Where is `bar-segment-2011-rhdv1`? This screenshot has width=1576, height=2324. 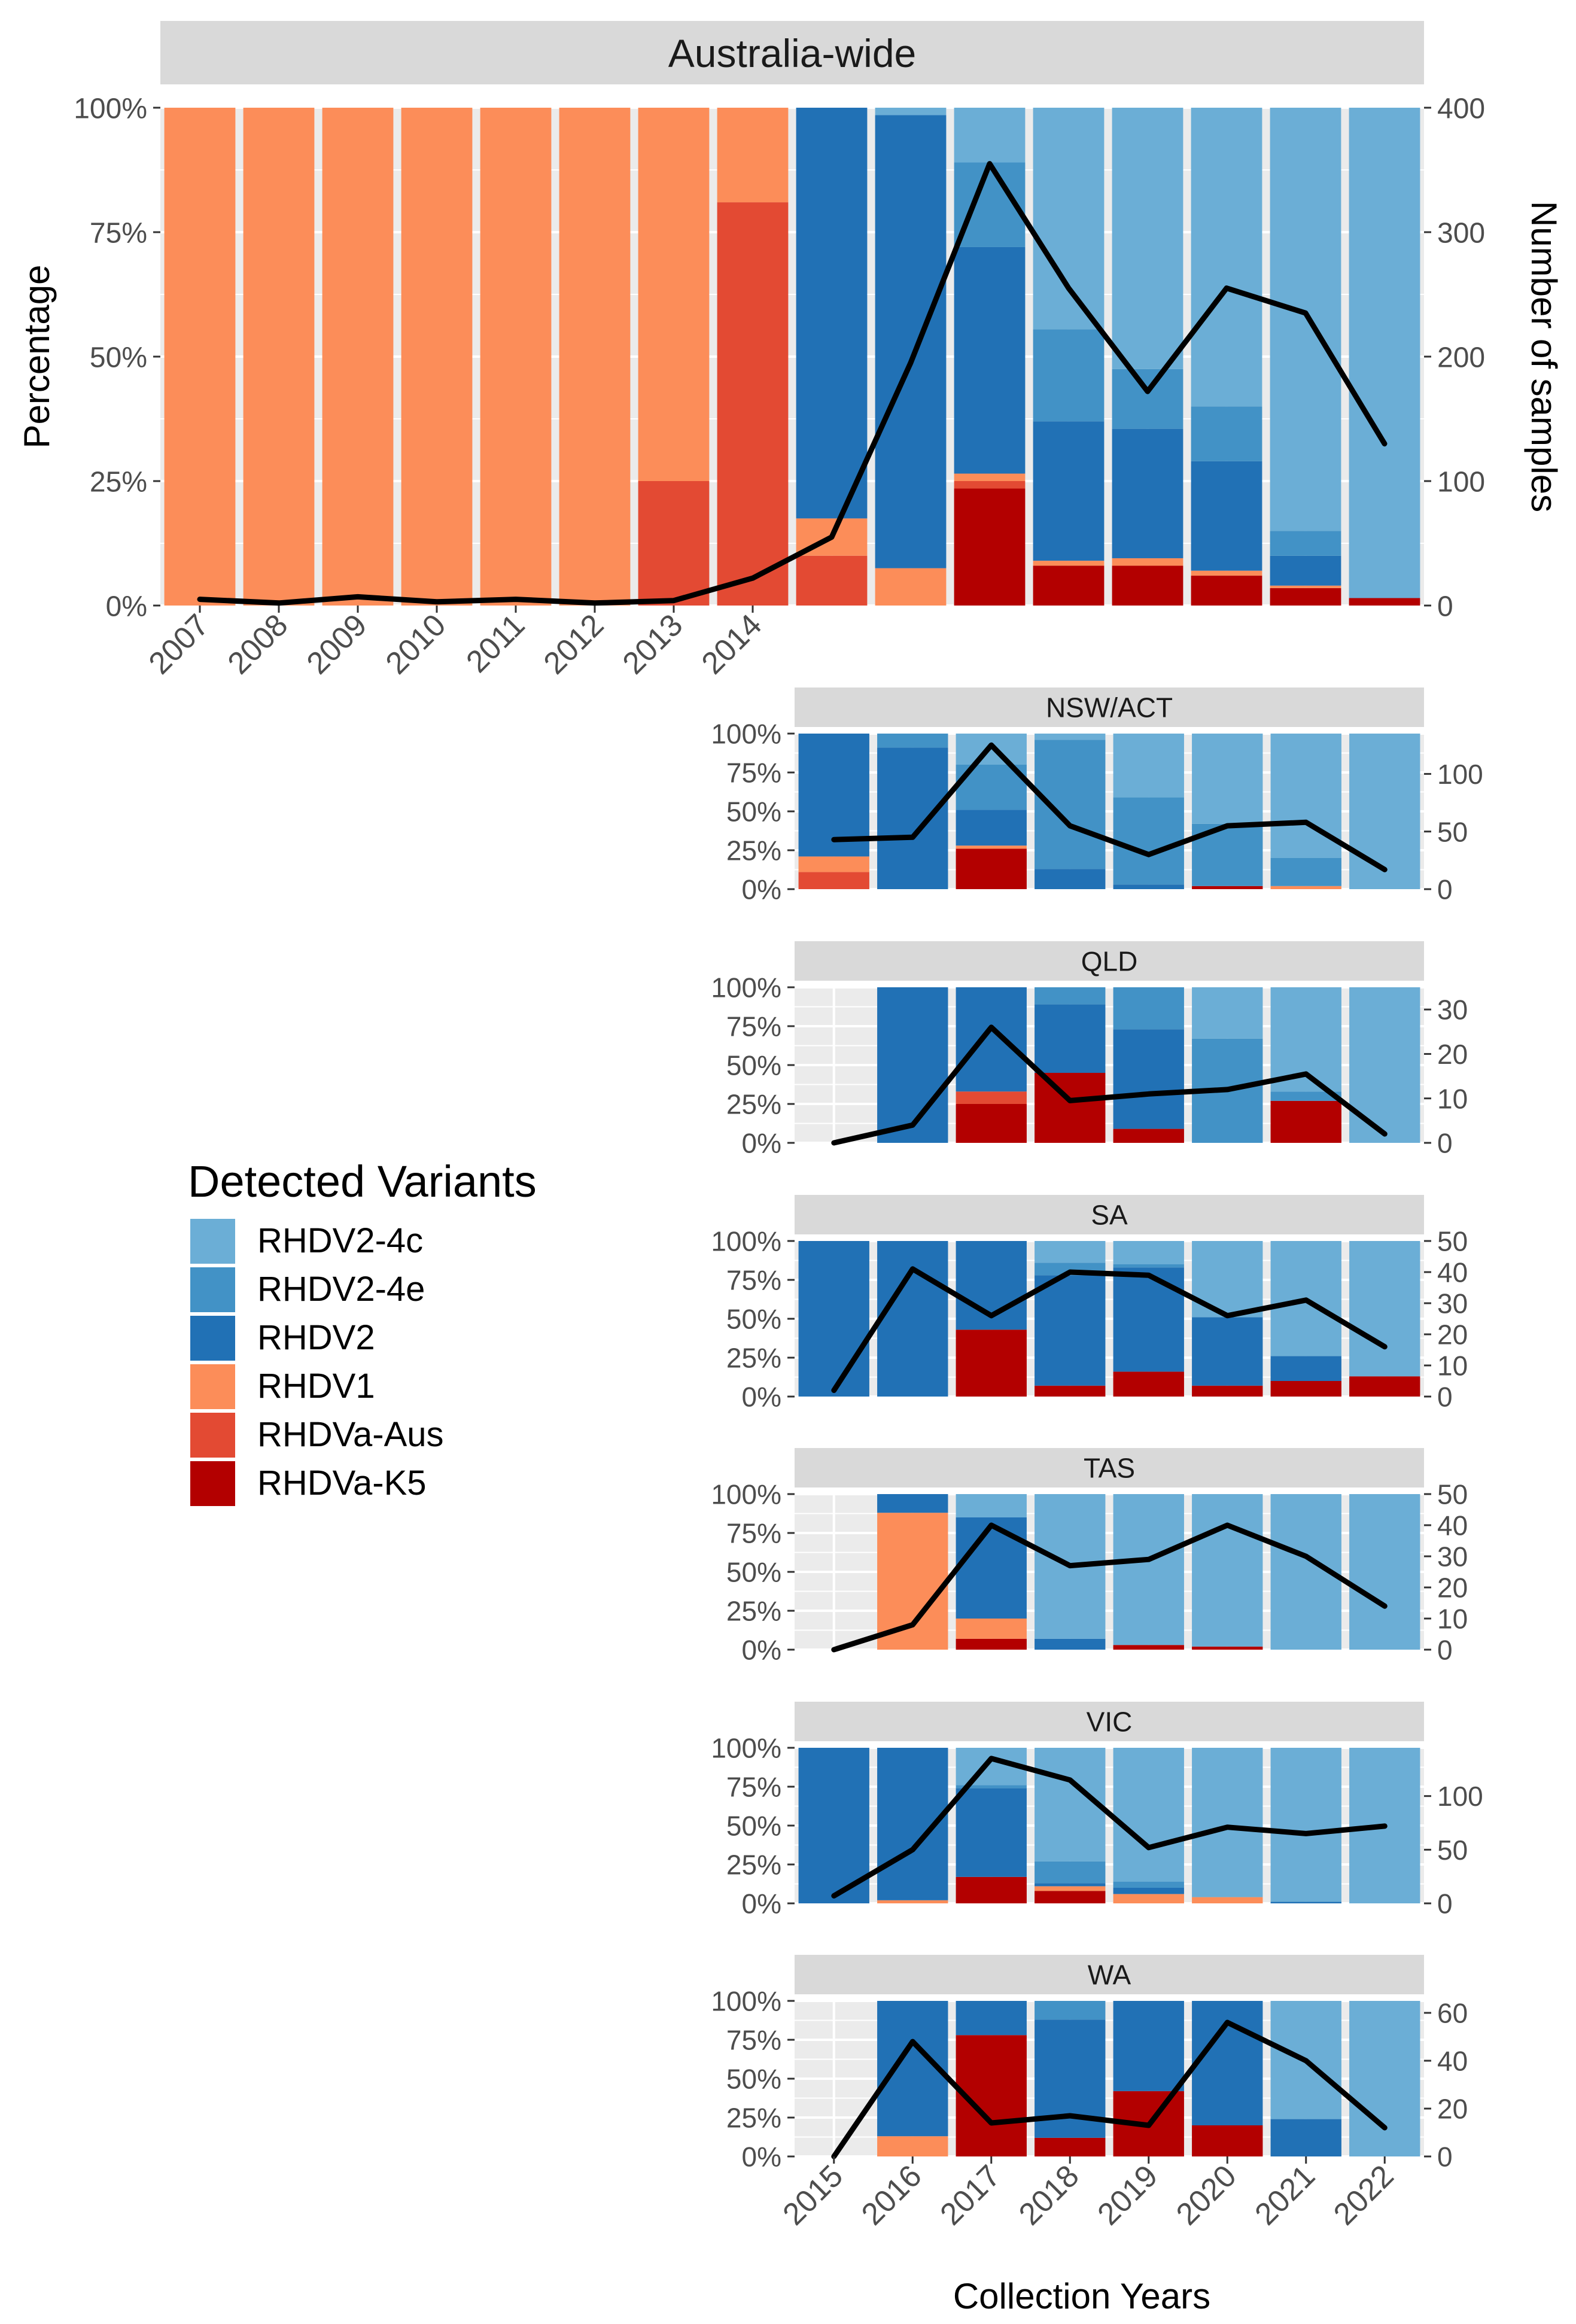
bar-segment-2011-rhdv1 is located at coordinates (516, 357).